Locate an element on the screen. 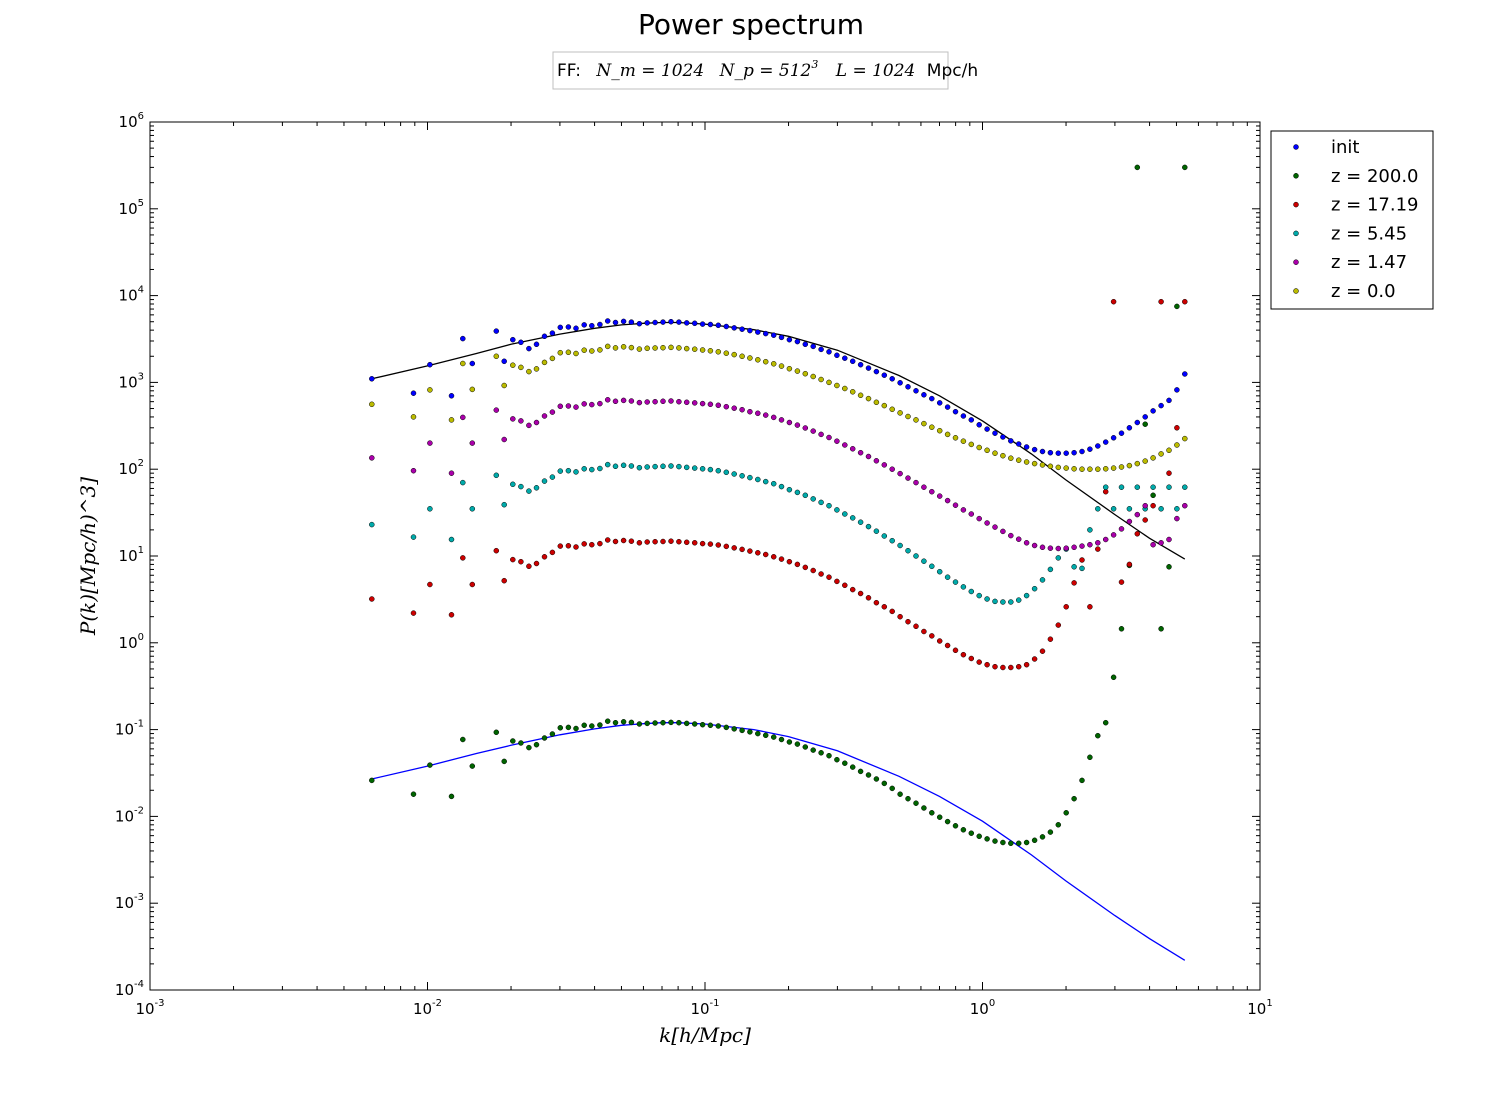 The height and width of the screenshot is (1100, 1500). x-tick-exp: -3 is located at coordinates (160, 1003).